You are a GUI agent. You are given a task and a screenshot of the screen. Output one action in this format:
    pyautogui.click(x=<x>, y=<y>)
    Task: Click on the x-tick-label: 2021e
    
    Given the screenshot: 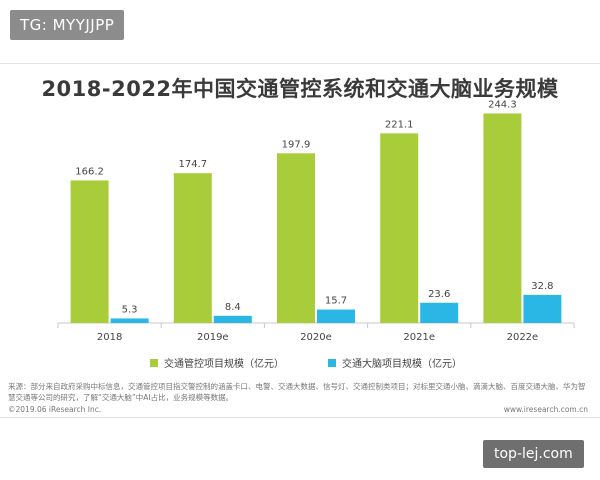 What is the action you would take?
    pyautogui.click(x=419, y=337)
    